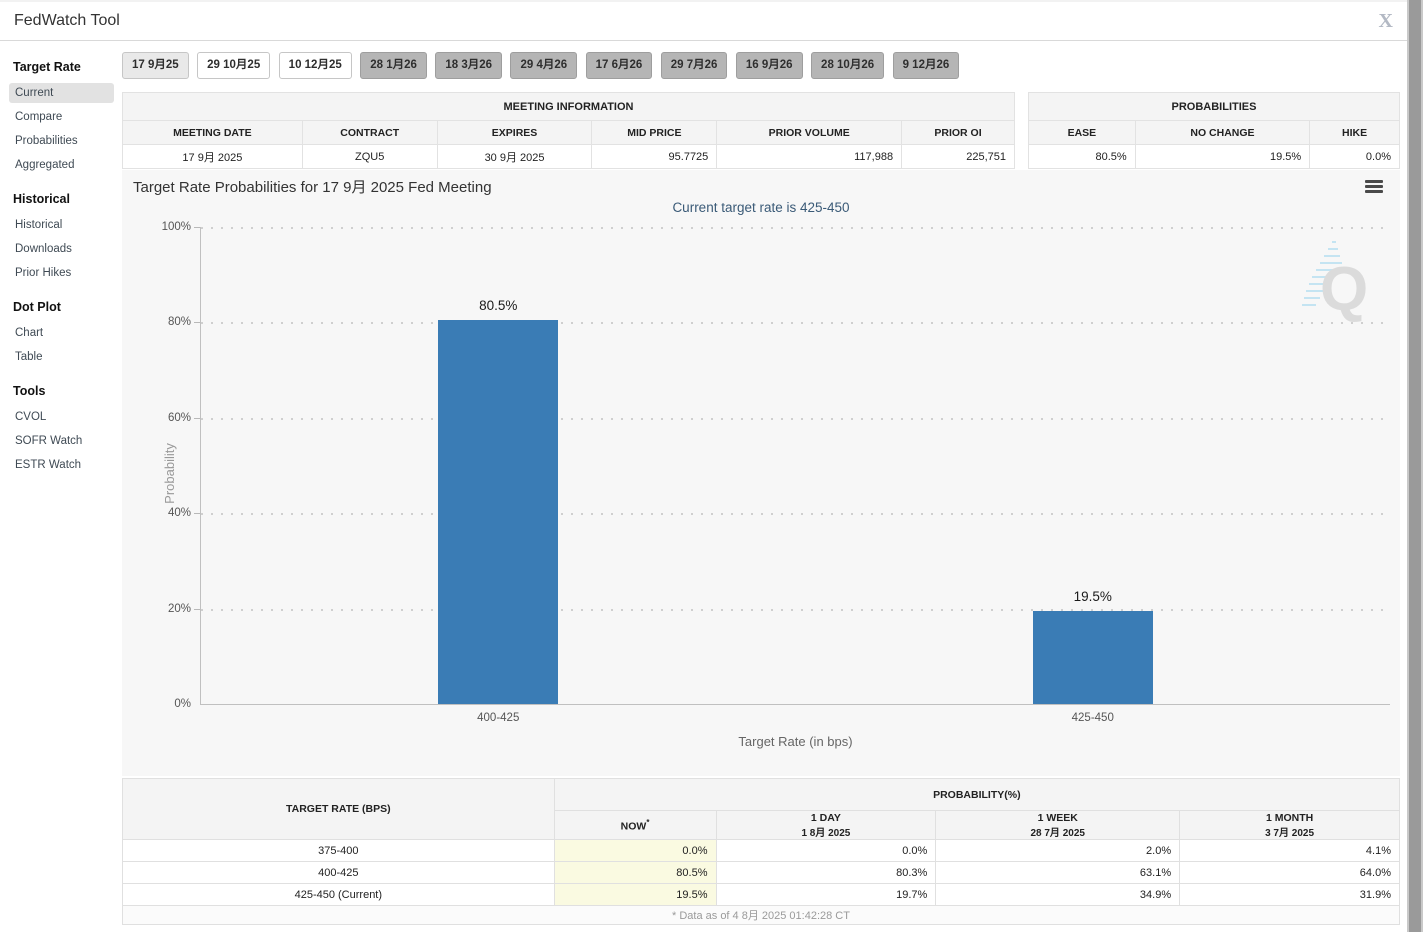  I want to click on y-tick-0: 0%, so click(182, 704).